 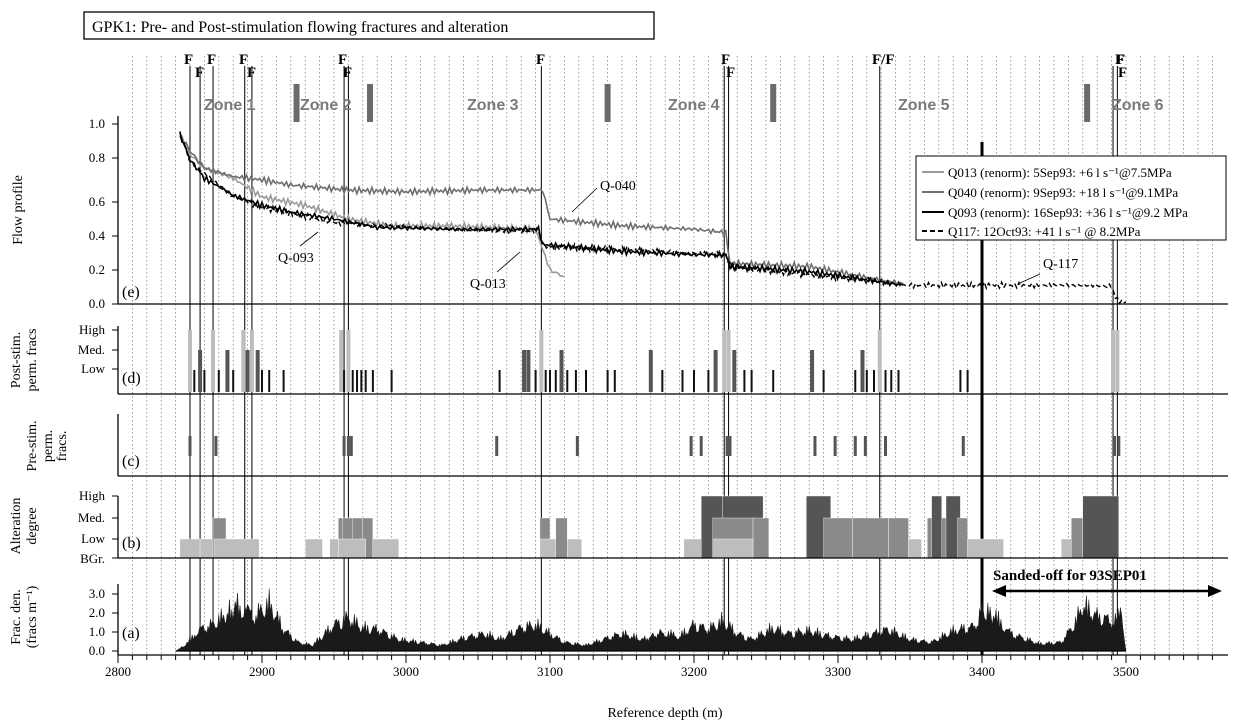 I want to click on ytick-e-5: 1.0, so click(x=97, y=123).